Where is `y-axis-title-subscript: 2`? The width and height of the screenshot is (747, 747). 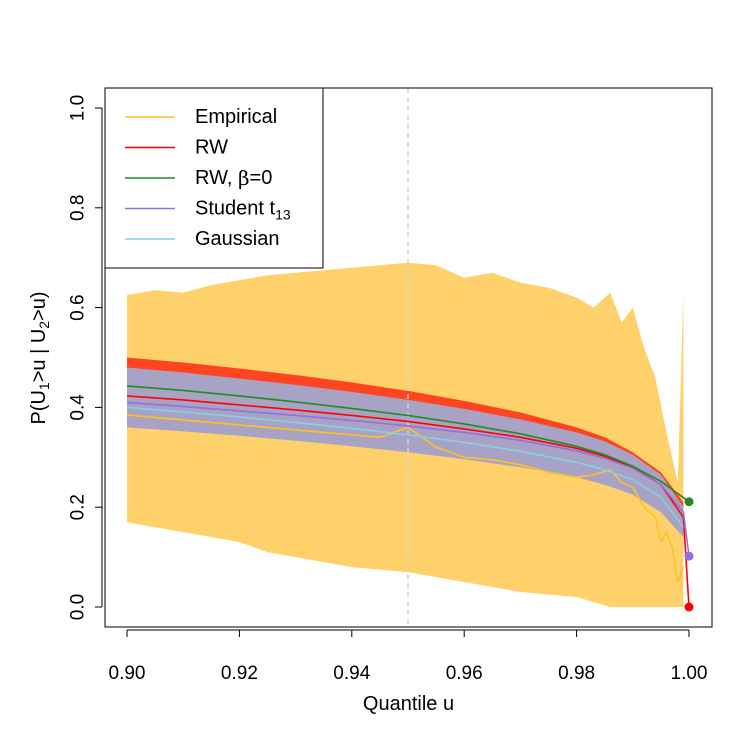 y-axis-title-subscript: 2 is located at coordinates (44, 325).